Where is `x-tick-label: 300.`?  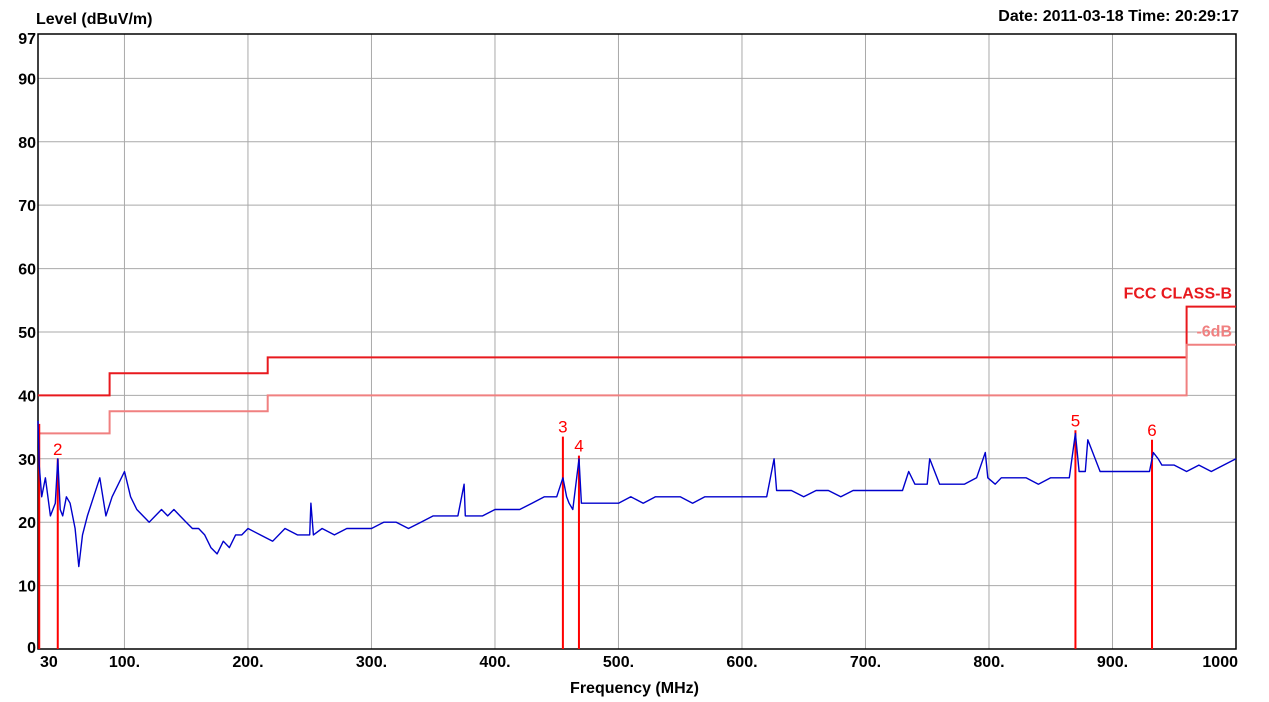 x-tick-label: 300. is located at coordinates (371, 662).